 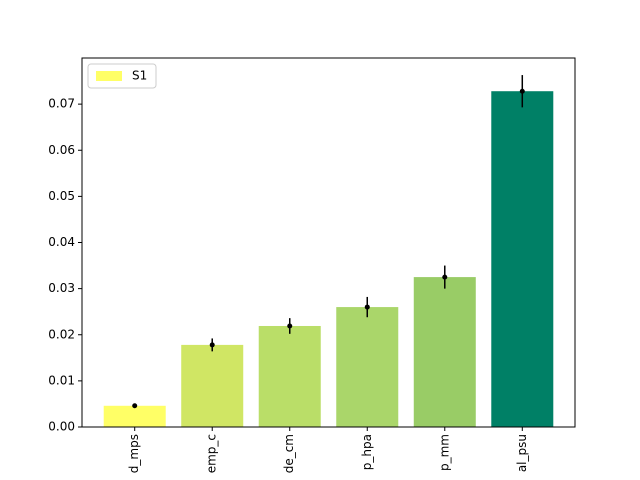 I want to click on y-tick-label: 0.01, so click(x=61, y=380).